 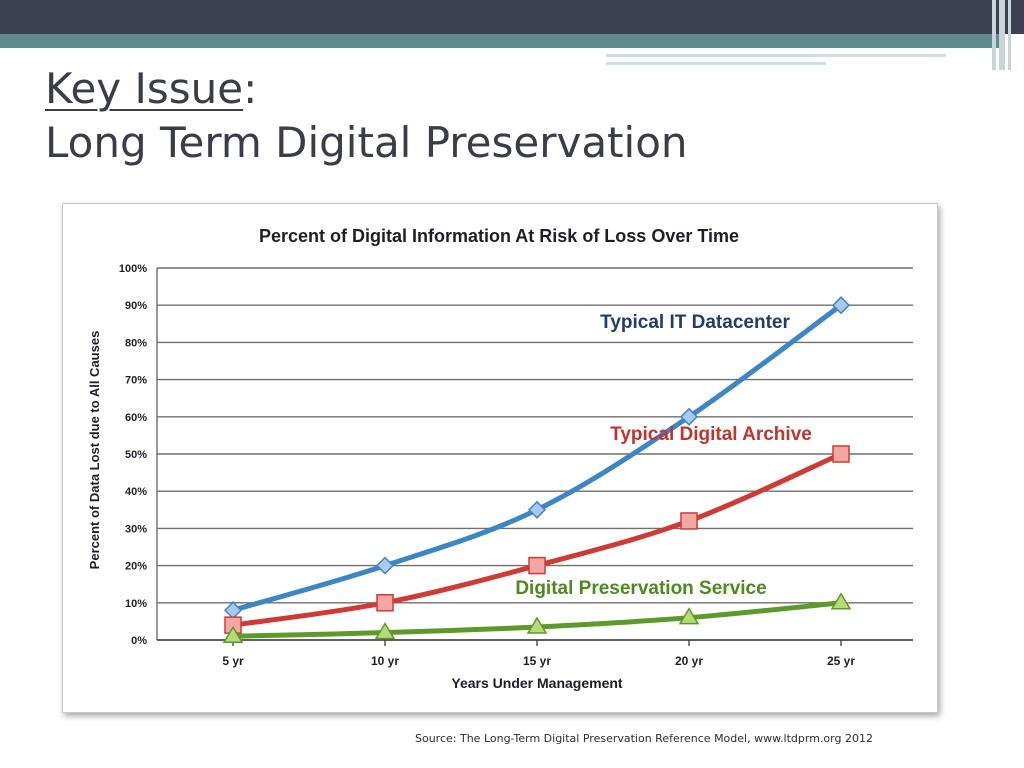 I want to click on y-tick-label: 50%, so click(x=136, y=455).